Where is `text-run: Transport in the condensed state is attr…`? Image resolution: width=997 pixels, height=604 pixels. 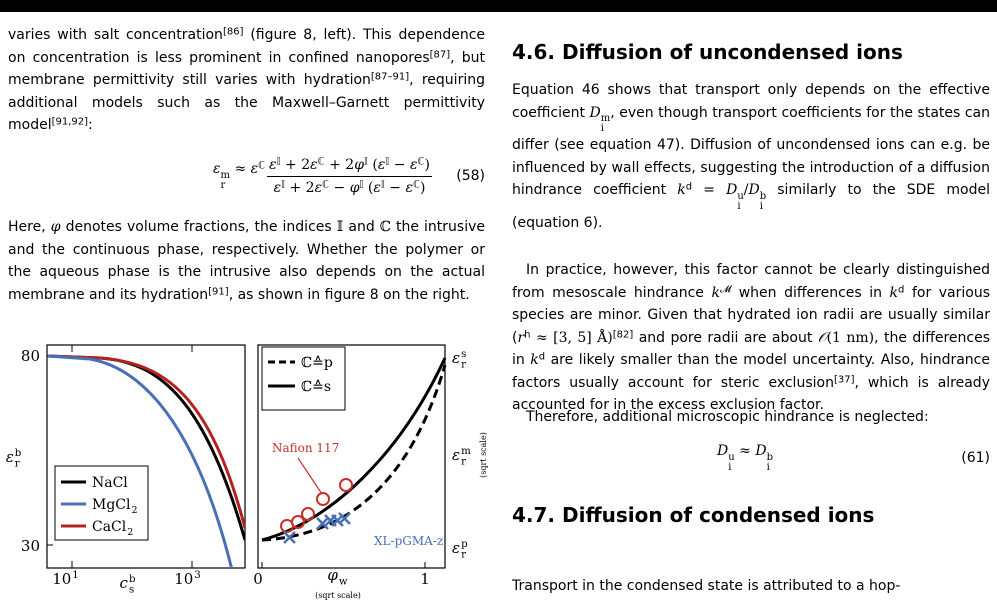 text-run: Transport in the condensed state is attr… is located at coordinates (706, 586).